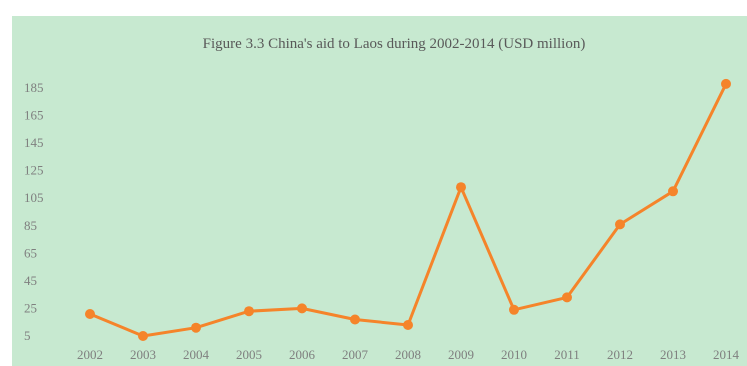 The width and height of the screenshot is (747, 366). What do you see at coordinates (249, 311) in the screenshot?
I see `data-point-2005` at bounding box center [249, 311].